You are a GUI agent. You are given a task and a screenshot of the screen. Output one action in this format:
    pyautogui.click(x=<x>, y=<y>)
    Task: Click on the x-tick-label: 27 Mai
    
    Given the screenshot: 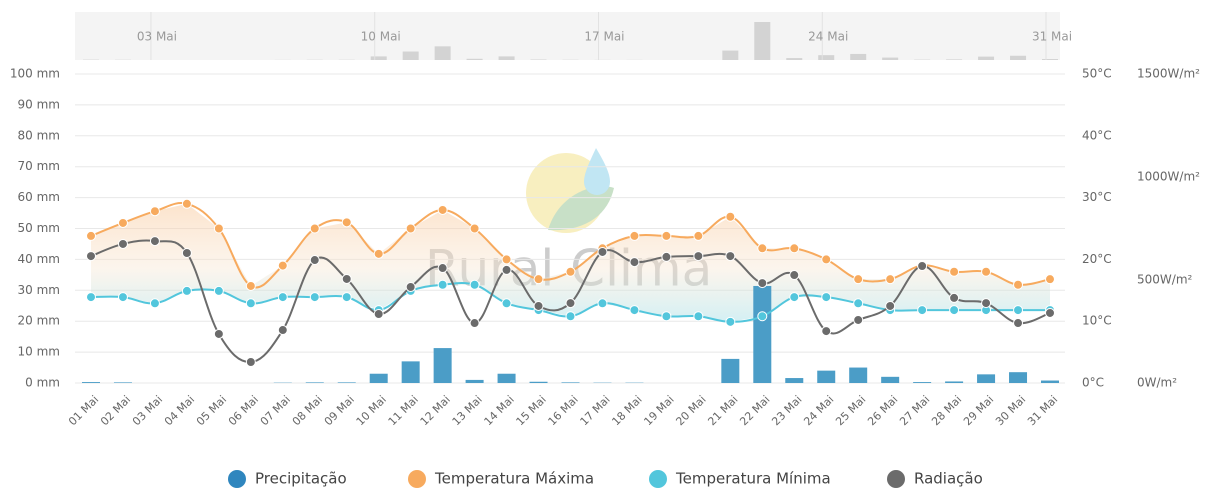 What is the action you would take?
    pyautogui.click(x=914, y=410)
    